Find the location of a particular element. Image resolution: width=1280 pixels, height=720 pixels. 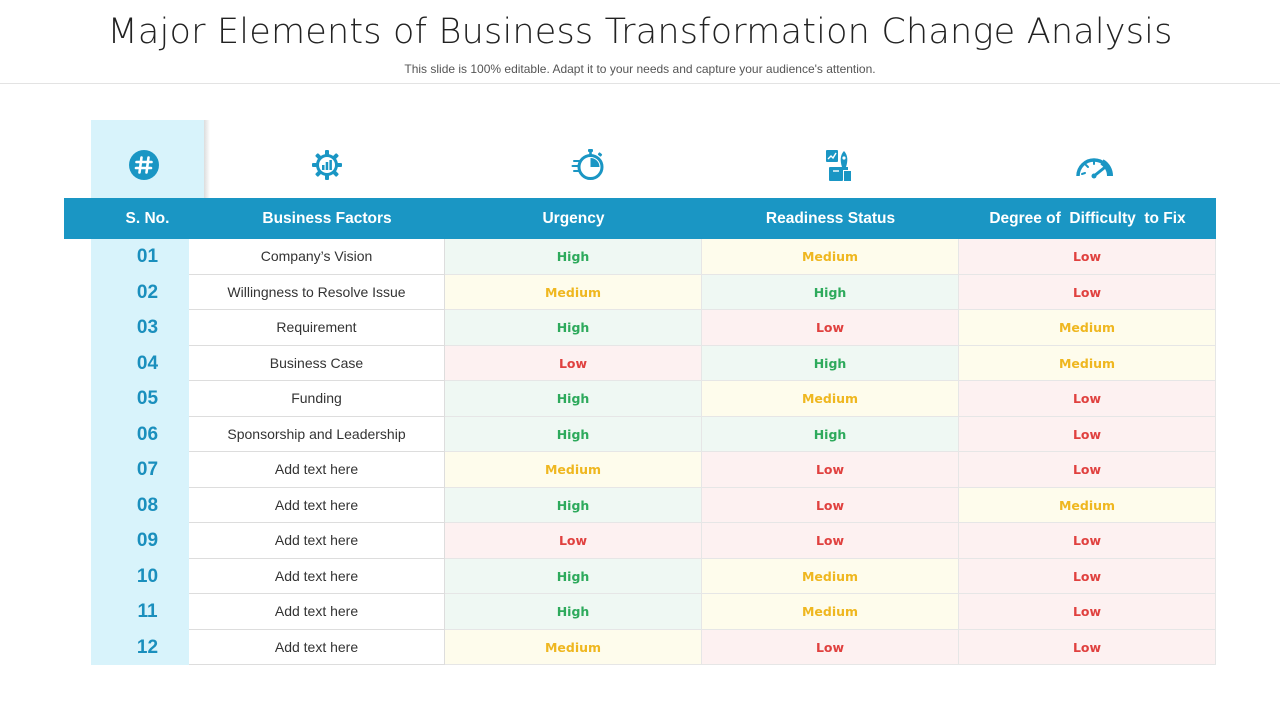

table-row: 07 Add text here Medium Low Low is located at coordinates (640, 470).